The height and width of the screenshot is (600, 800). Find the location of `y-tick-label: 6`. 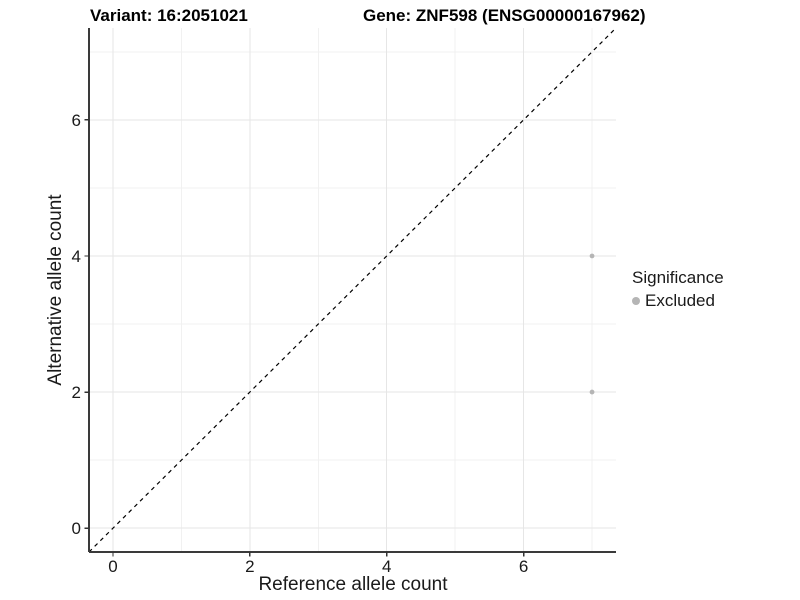

y-tick-label: 6 is located at coordinates (76, 120).